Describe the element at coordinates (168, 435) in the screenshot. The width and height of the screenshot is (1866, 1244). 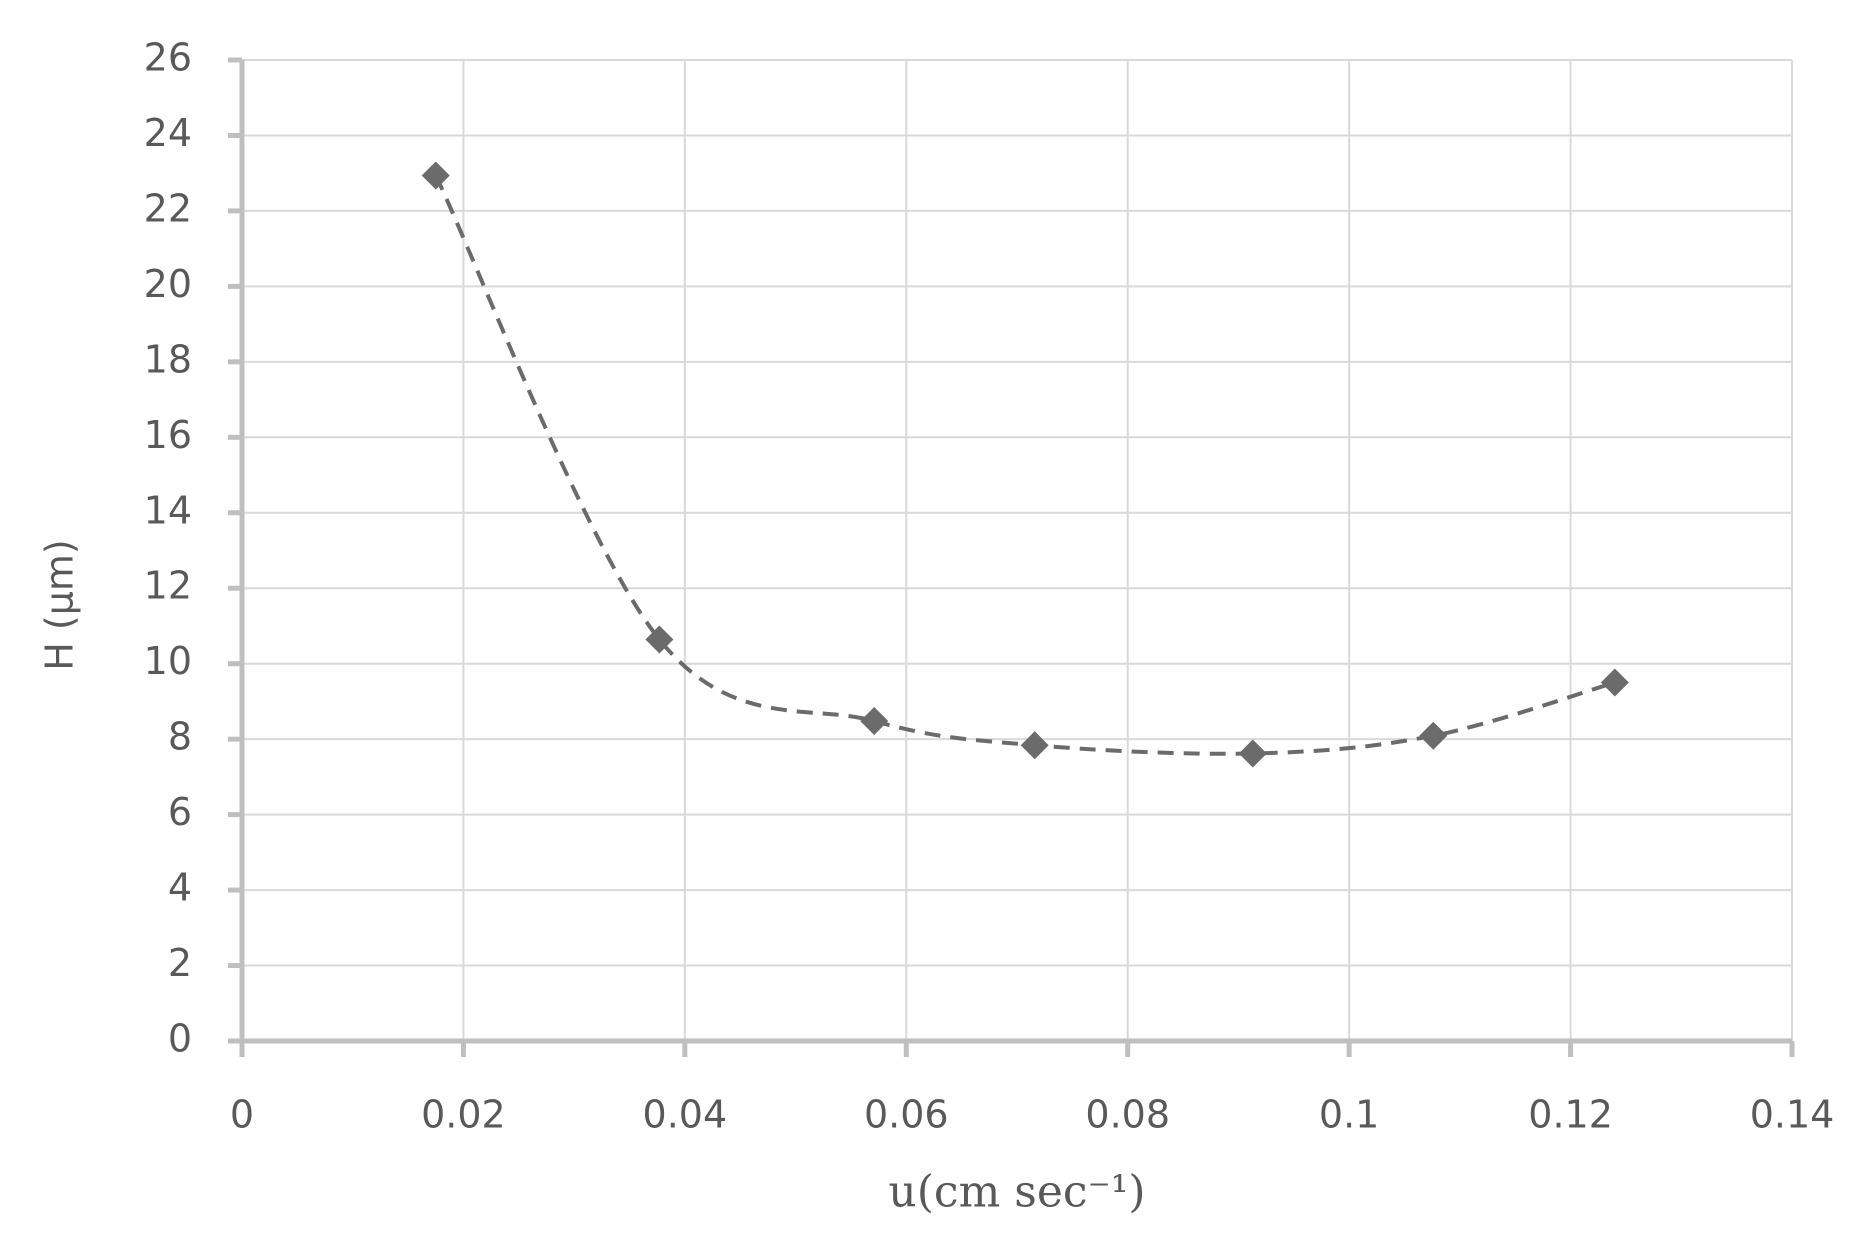
I see `y-tick-label: 16` at that location.